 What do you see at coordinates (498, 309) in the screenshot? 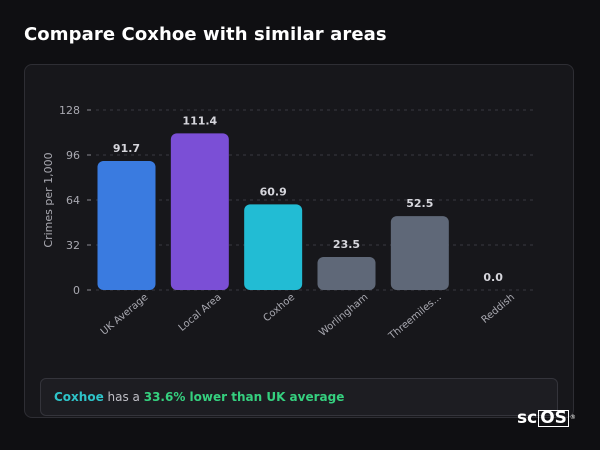
I see `x-tick-label: Reddish` at bounding box center [498, 309].